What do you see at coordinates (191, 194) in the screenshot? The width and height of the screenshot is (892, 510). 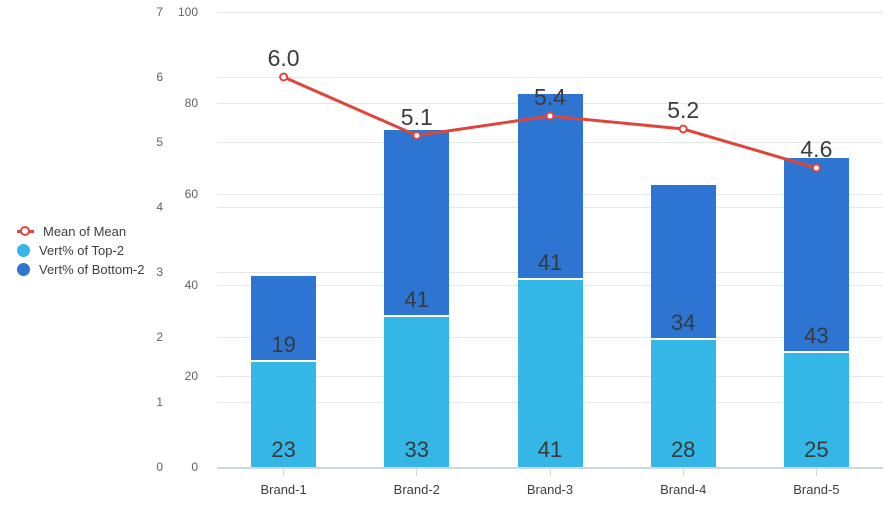 I see `y-axis-percent-tick-60: 60` at bounding box center [191, 194].